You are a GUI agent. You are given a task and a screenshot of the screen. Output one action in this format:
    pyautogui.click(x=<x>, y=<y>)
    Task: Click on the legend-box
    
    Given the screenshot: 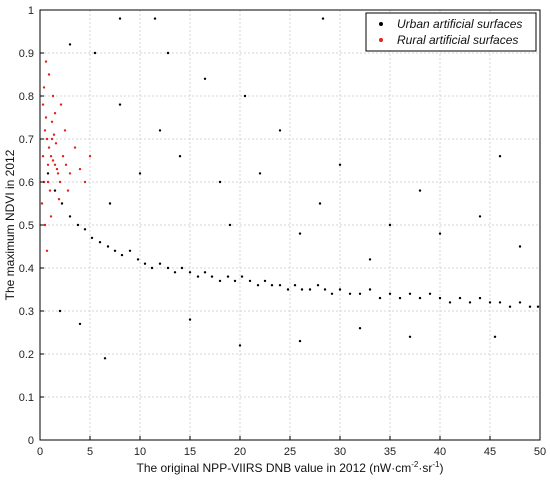 What is the action you would take?
    pyautogui.click(x=451, y=32)
    